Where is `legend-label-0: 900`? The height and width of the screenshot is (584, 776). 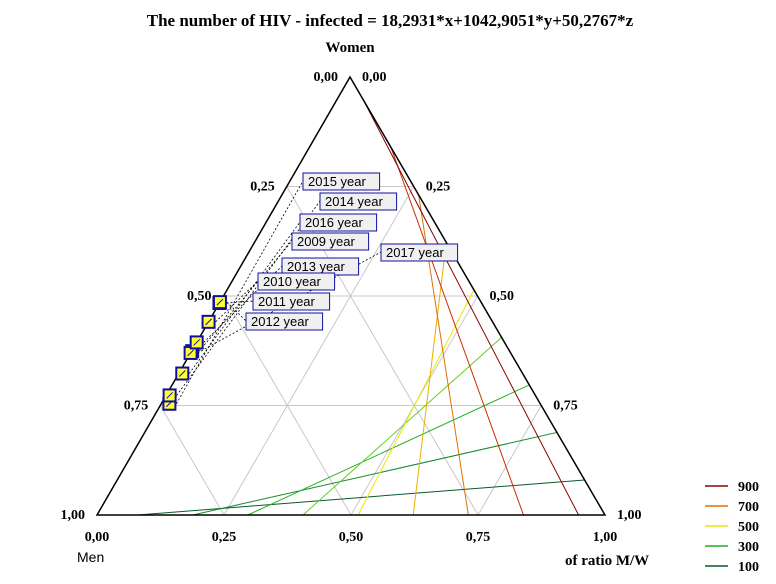 legend-label-0: 900 is located at coordinates (748, 487).